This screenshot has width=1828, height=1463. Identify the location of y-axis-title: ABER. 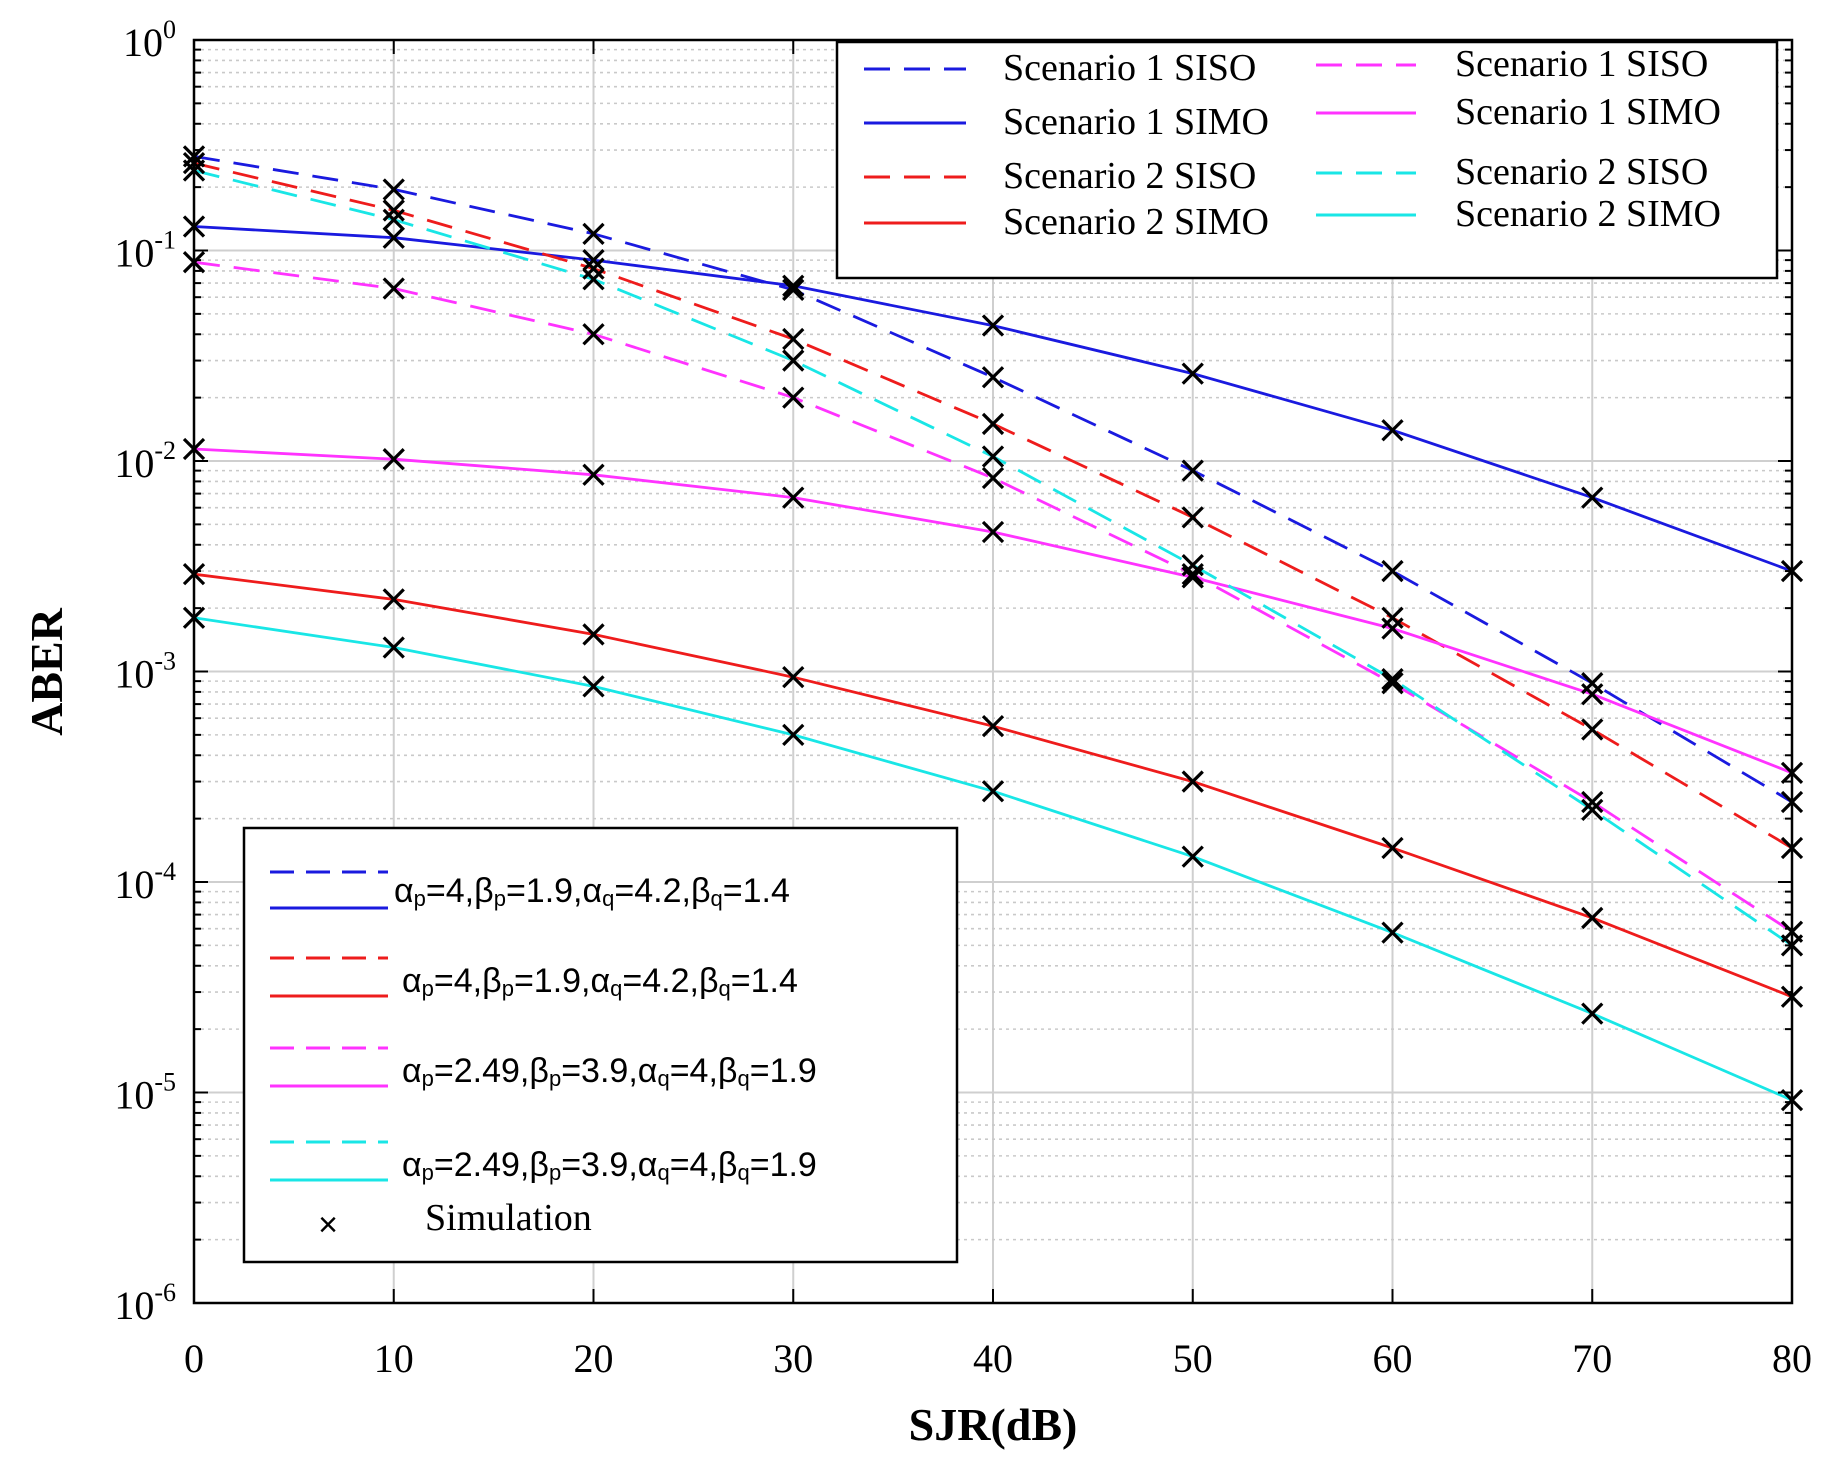
(46, 671).